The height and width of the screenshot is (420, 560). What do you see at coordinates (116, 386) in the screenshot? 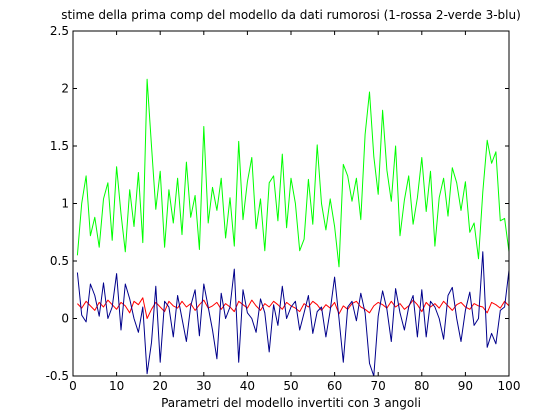
I see `x-tick-label: 10` at bounding box center [116, 386].